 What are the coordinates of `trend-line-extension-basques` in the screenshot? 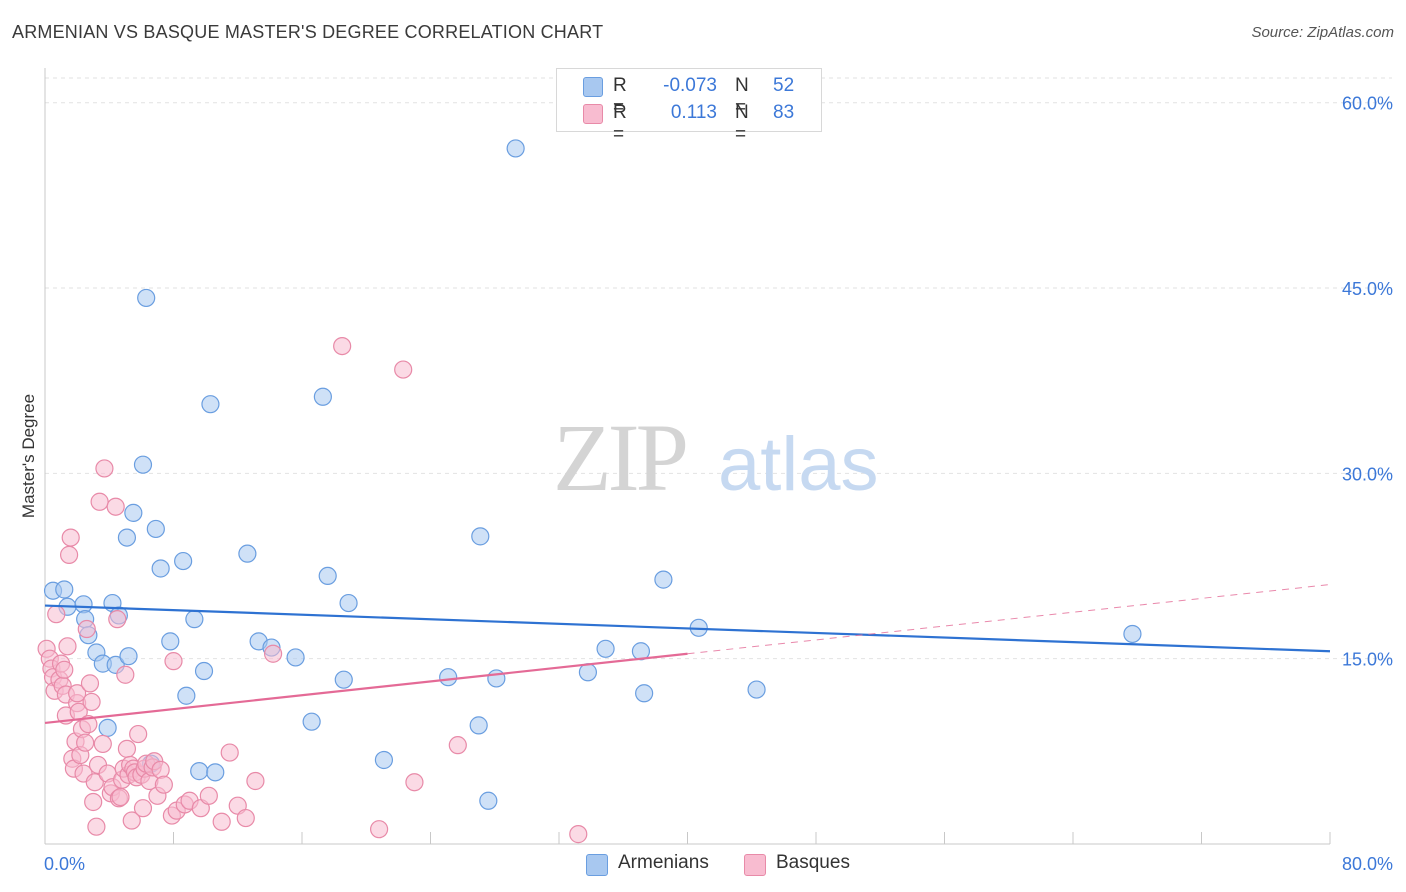 It's located at (1009, 619).